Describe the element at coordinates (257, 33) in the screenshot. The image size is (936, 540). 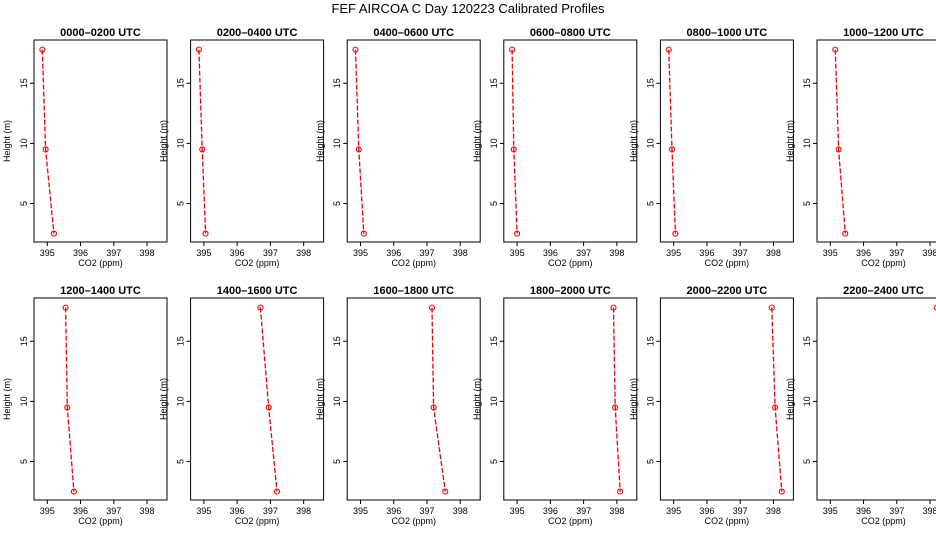
I see `panel-title: 0200–0400 UTC` at that location.